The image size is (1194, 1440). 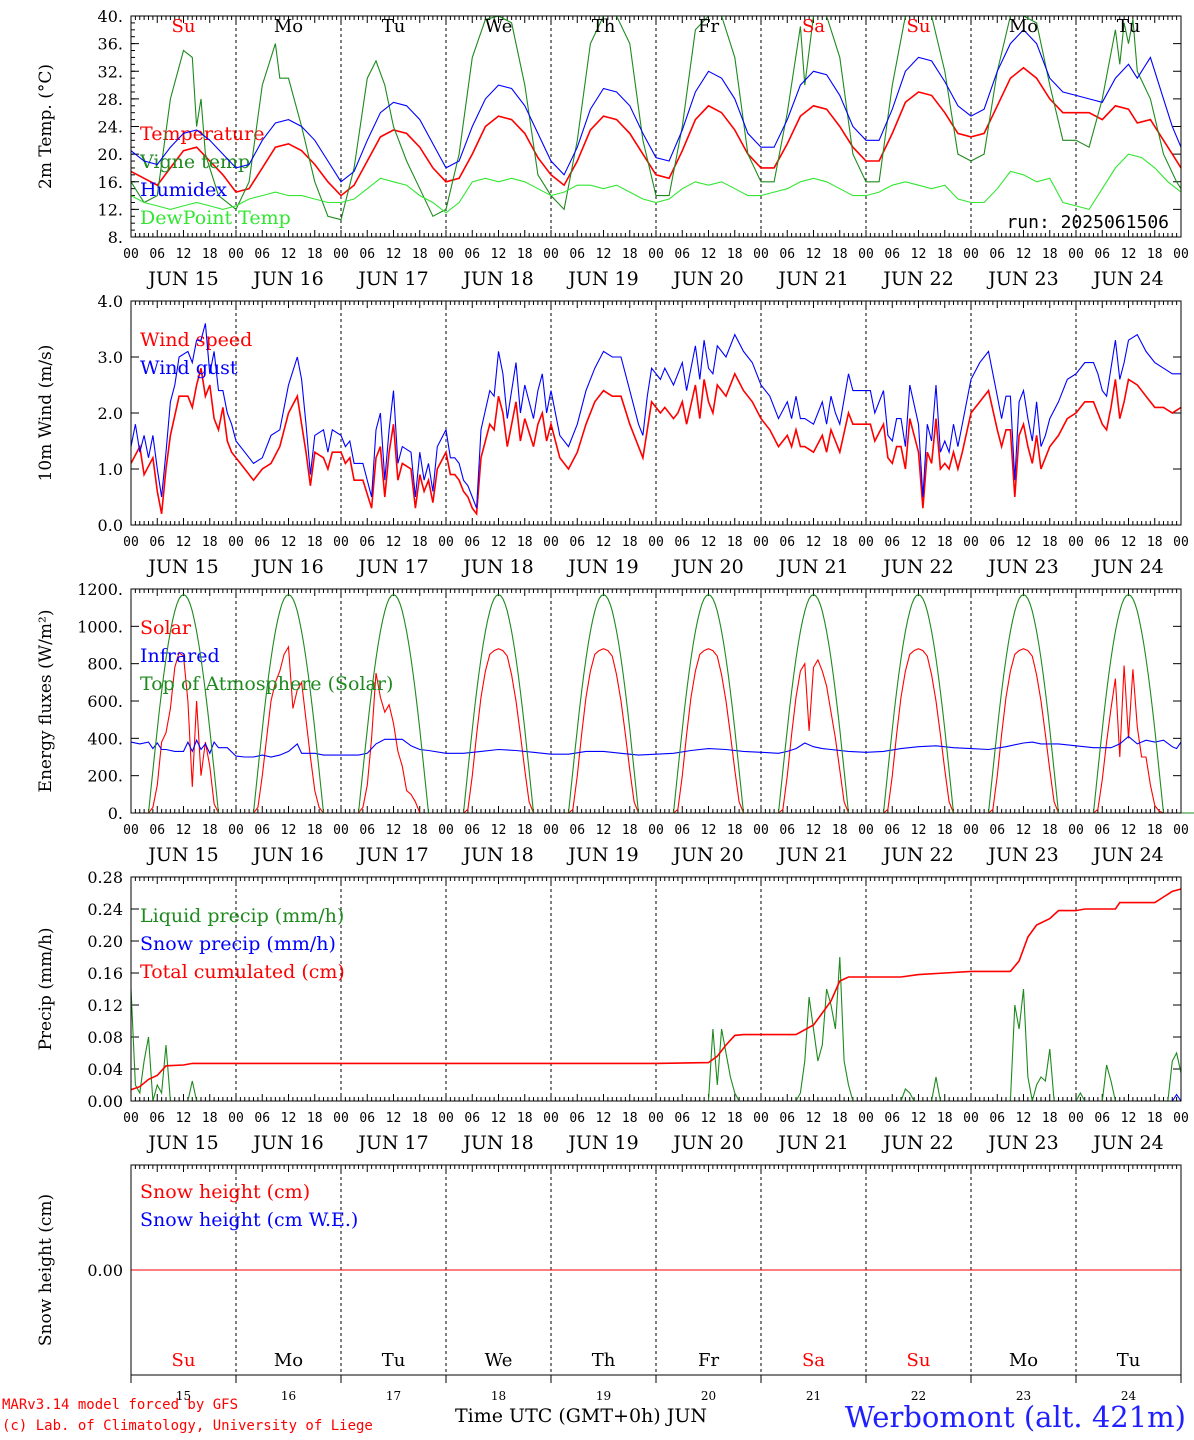 I want to click on y-axis-title: Precip (mm/h), so click(x=46, y=988).